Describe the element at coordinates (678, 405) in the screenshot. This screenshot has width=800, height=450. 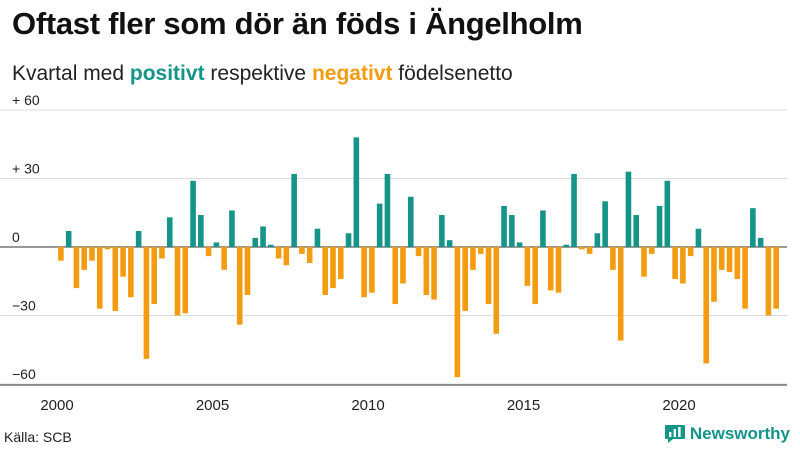
I see `x-tick-label: 2020` at that location.